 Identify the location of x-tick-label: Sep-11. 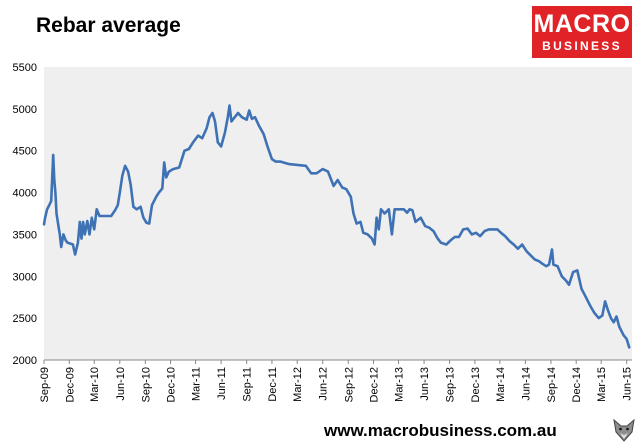
(248, 384).